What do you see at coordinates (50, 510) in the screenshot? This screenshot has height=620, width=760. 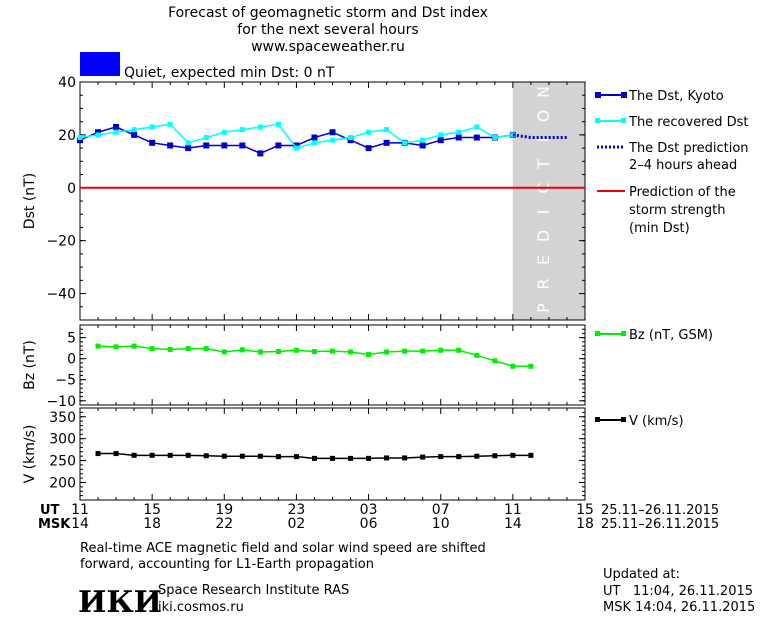 I see `ut-axis-label: UT` at bounding box center [50, 510].